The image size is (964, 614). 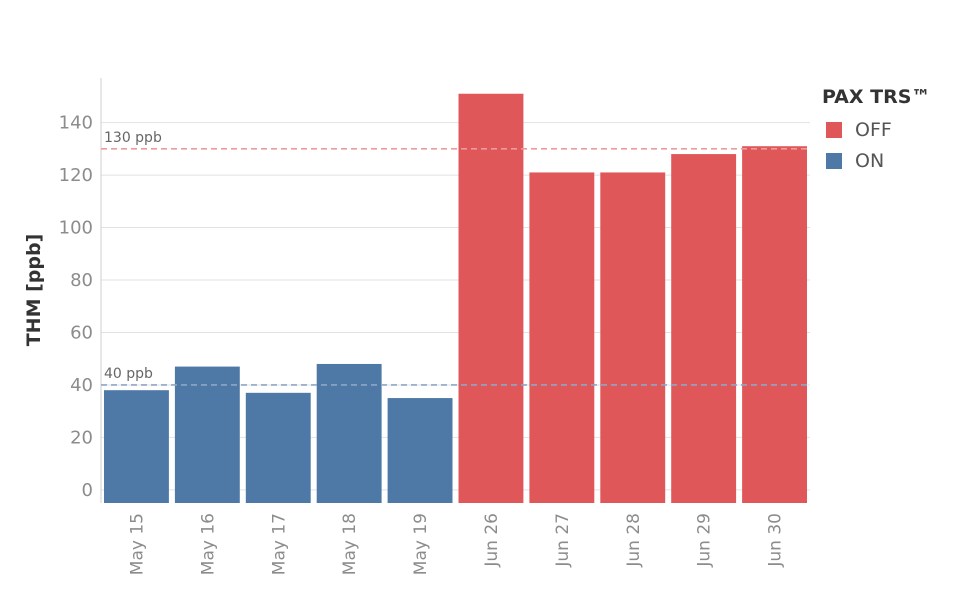 What do you see at coordinates (492, 540) in the screenshot?
I see `x-tick-label-jun-26: Jun 26` at bounding box center [492, 540].